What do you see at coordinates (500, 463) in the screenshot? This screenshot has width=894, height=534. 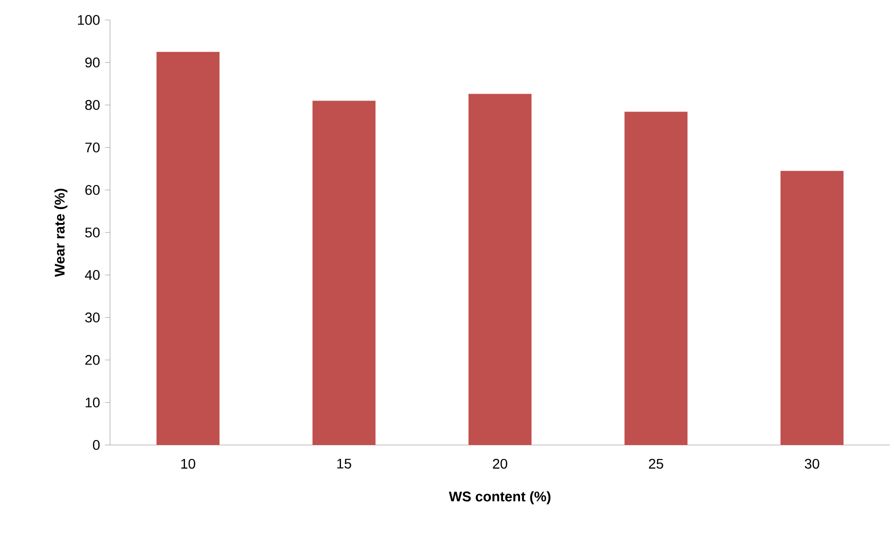 I see `x-tick-label: 20` at bounding box center [500, 463].